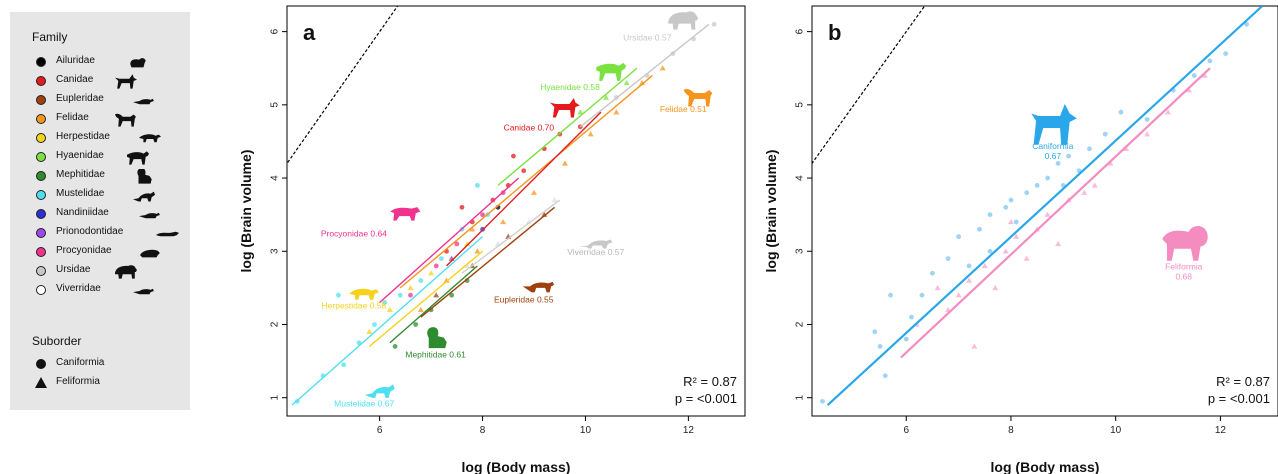 The width and height of the screenshot is (1278, 474). What do you see at coordinates (90, 231) in the screenshot?
I see `legend-family-label: Prionodontidae` at bounding box center [90, 231].